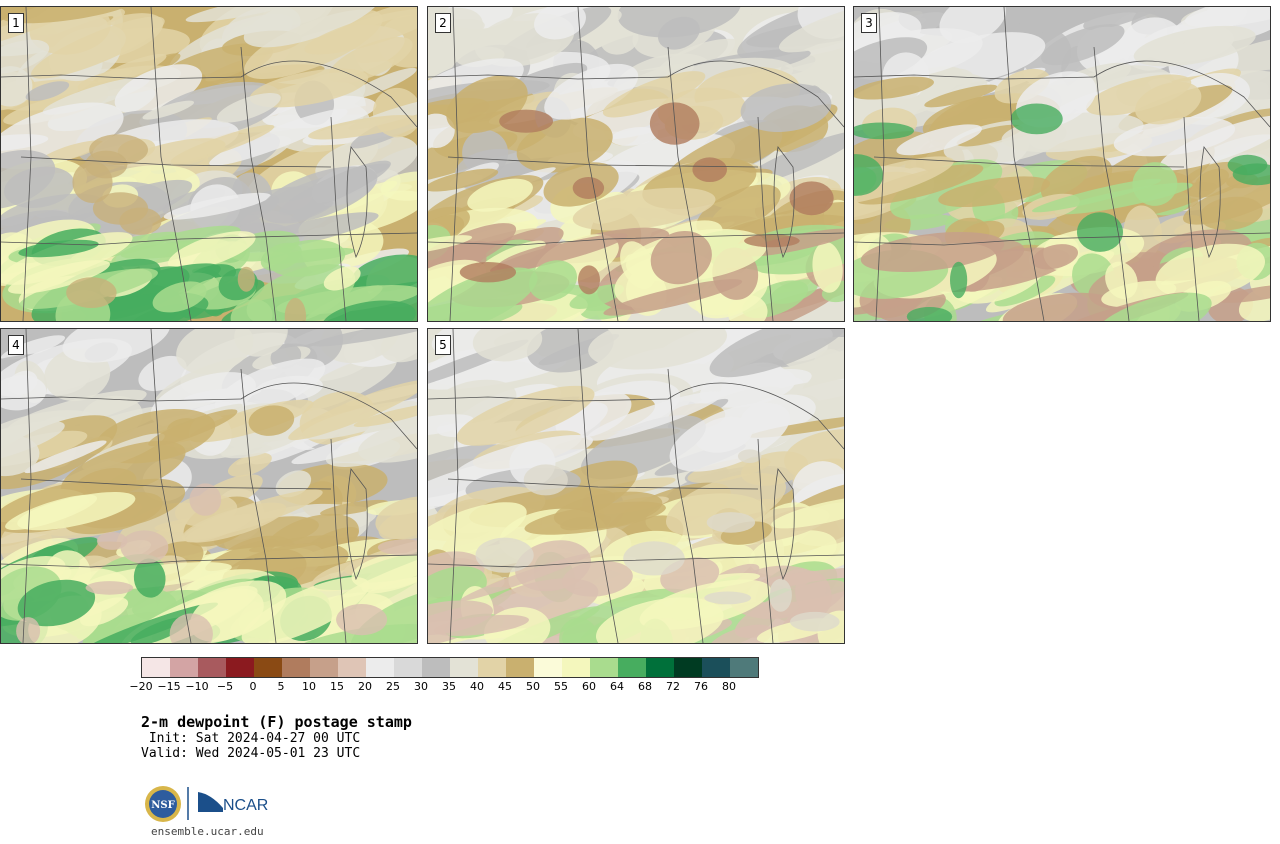 Image resolution: width=1280 pixels, height=844 pixels. I want to click on logos: NSF NCAR, so click(213, 805).